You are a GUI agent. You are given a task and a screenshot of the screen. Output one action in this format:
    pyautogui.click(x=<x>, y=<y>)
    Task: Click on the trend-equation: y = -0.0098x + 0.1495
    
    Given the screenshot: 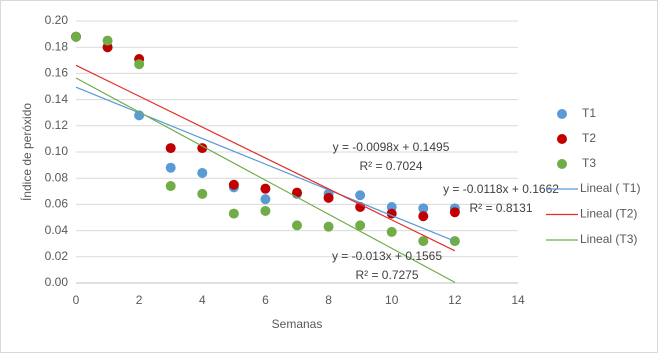 What is the action you would take?
    pyautogui.click(x=391, y=147)
    